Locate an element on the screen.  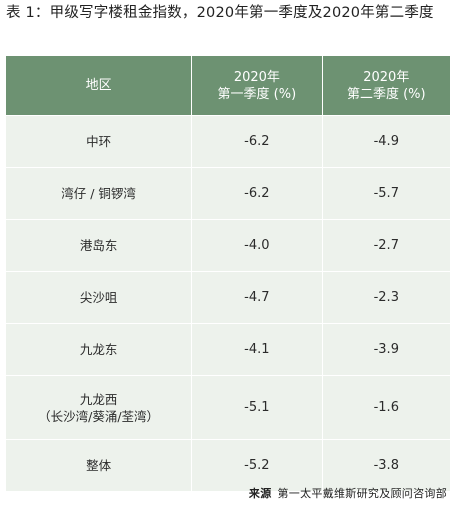
header-region-label: 地区 is located at coordinates (98, 85).